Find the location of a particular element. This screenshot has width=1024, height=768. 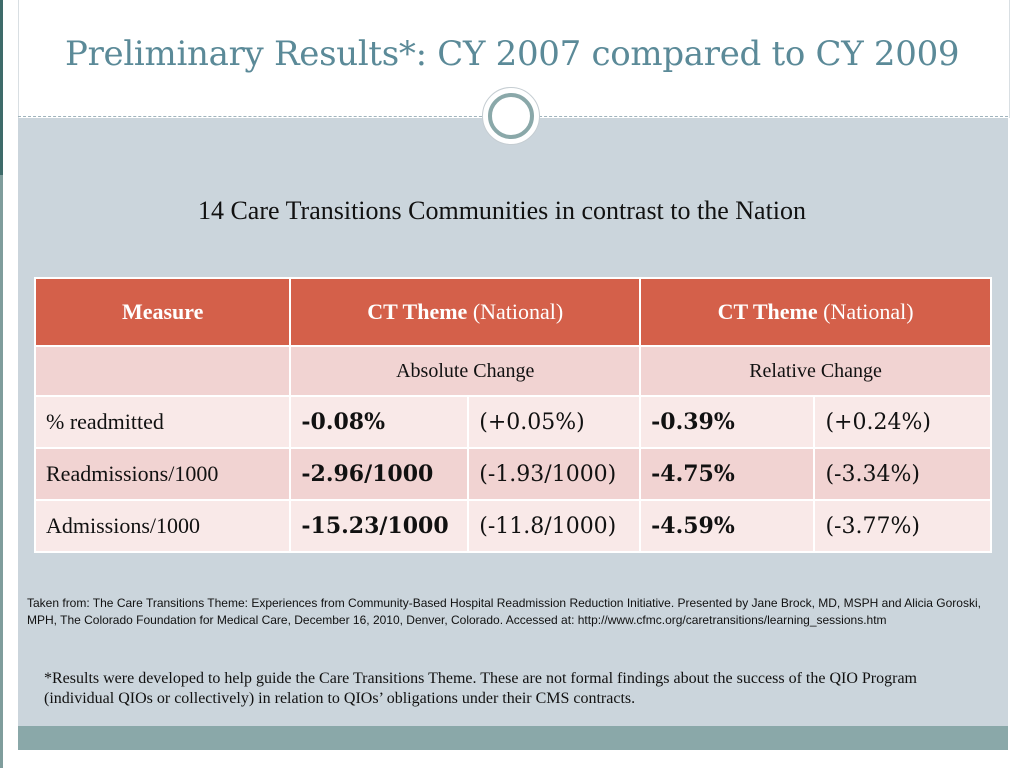

relative-national-value: (-3.34%) is located at coordinates (902, 474).